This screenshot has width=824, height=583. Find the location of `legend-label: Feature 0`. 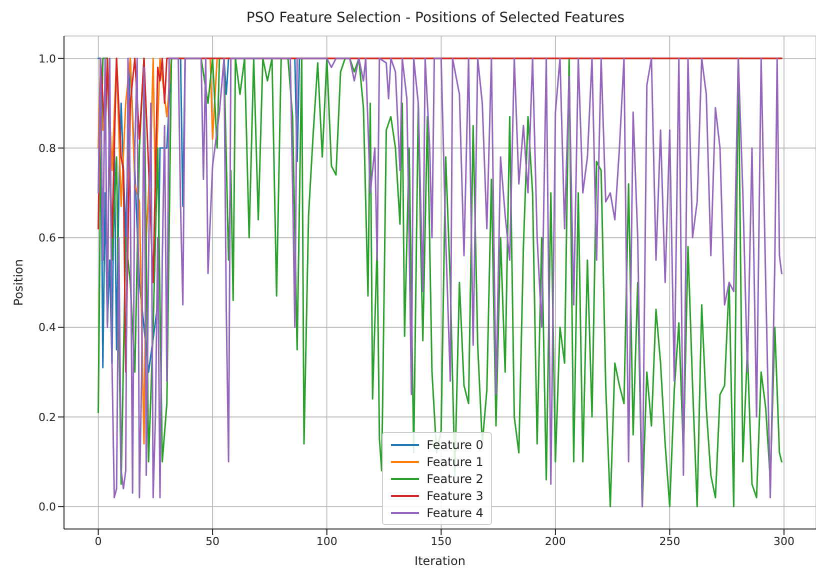

legend-label: Feature 0 is located at coordinates (455, 445).